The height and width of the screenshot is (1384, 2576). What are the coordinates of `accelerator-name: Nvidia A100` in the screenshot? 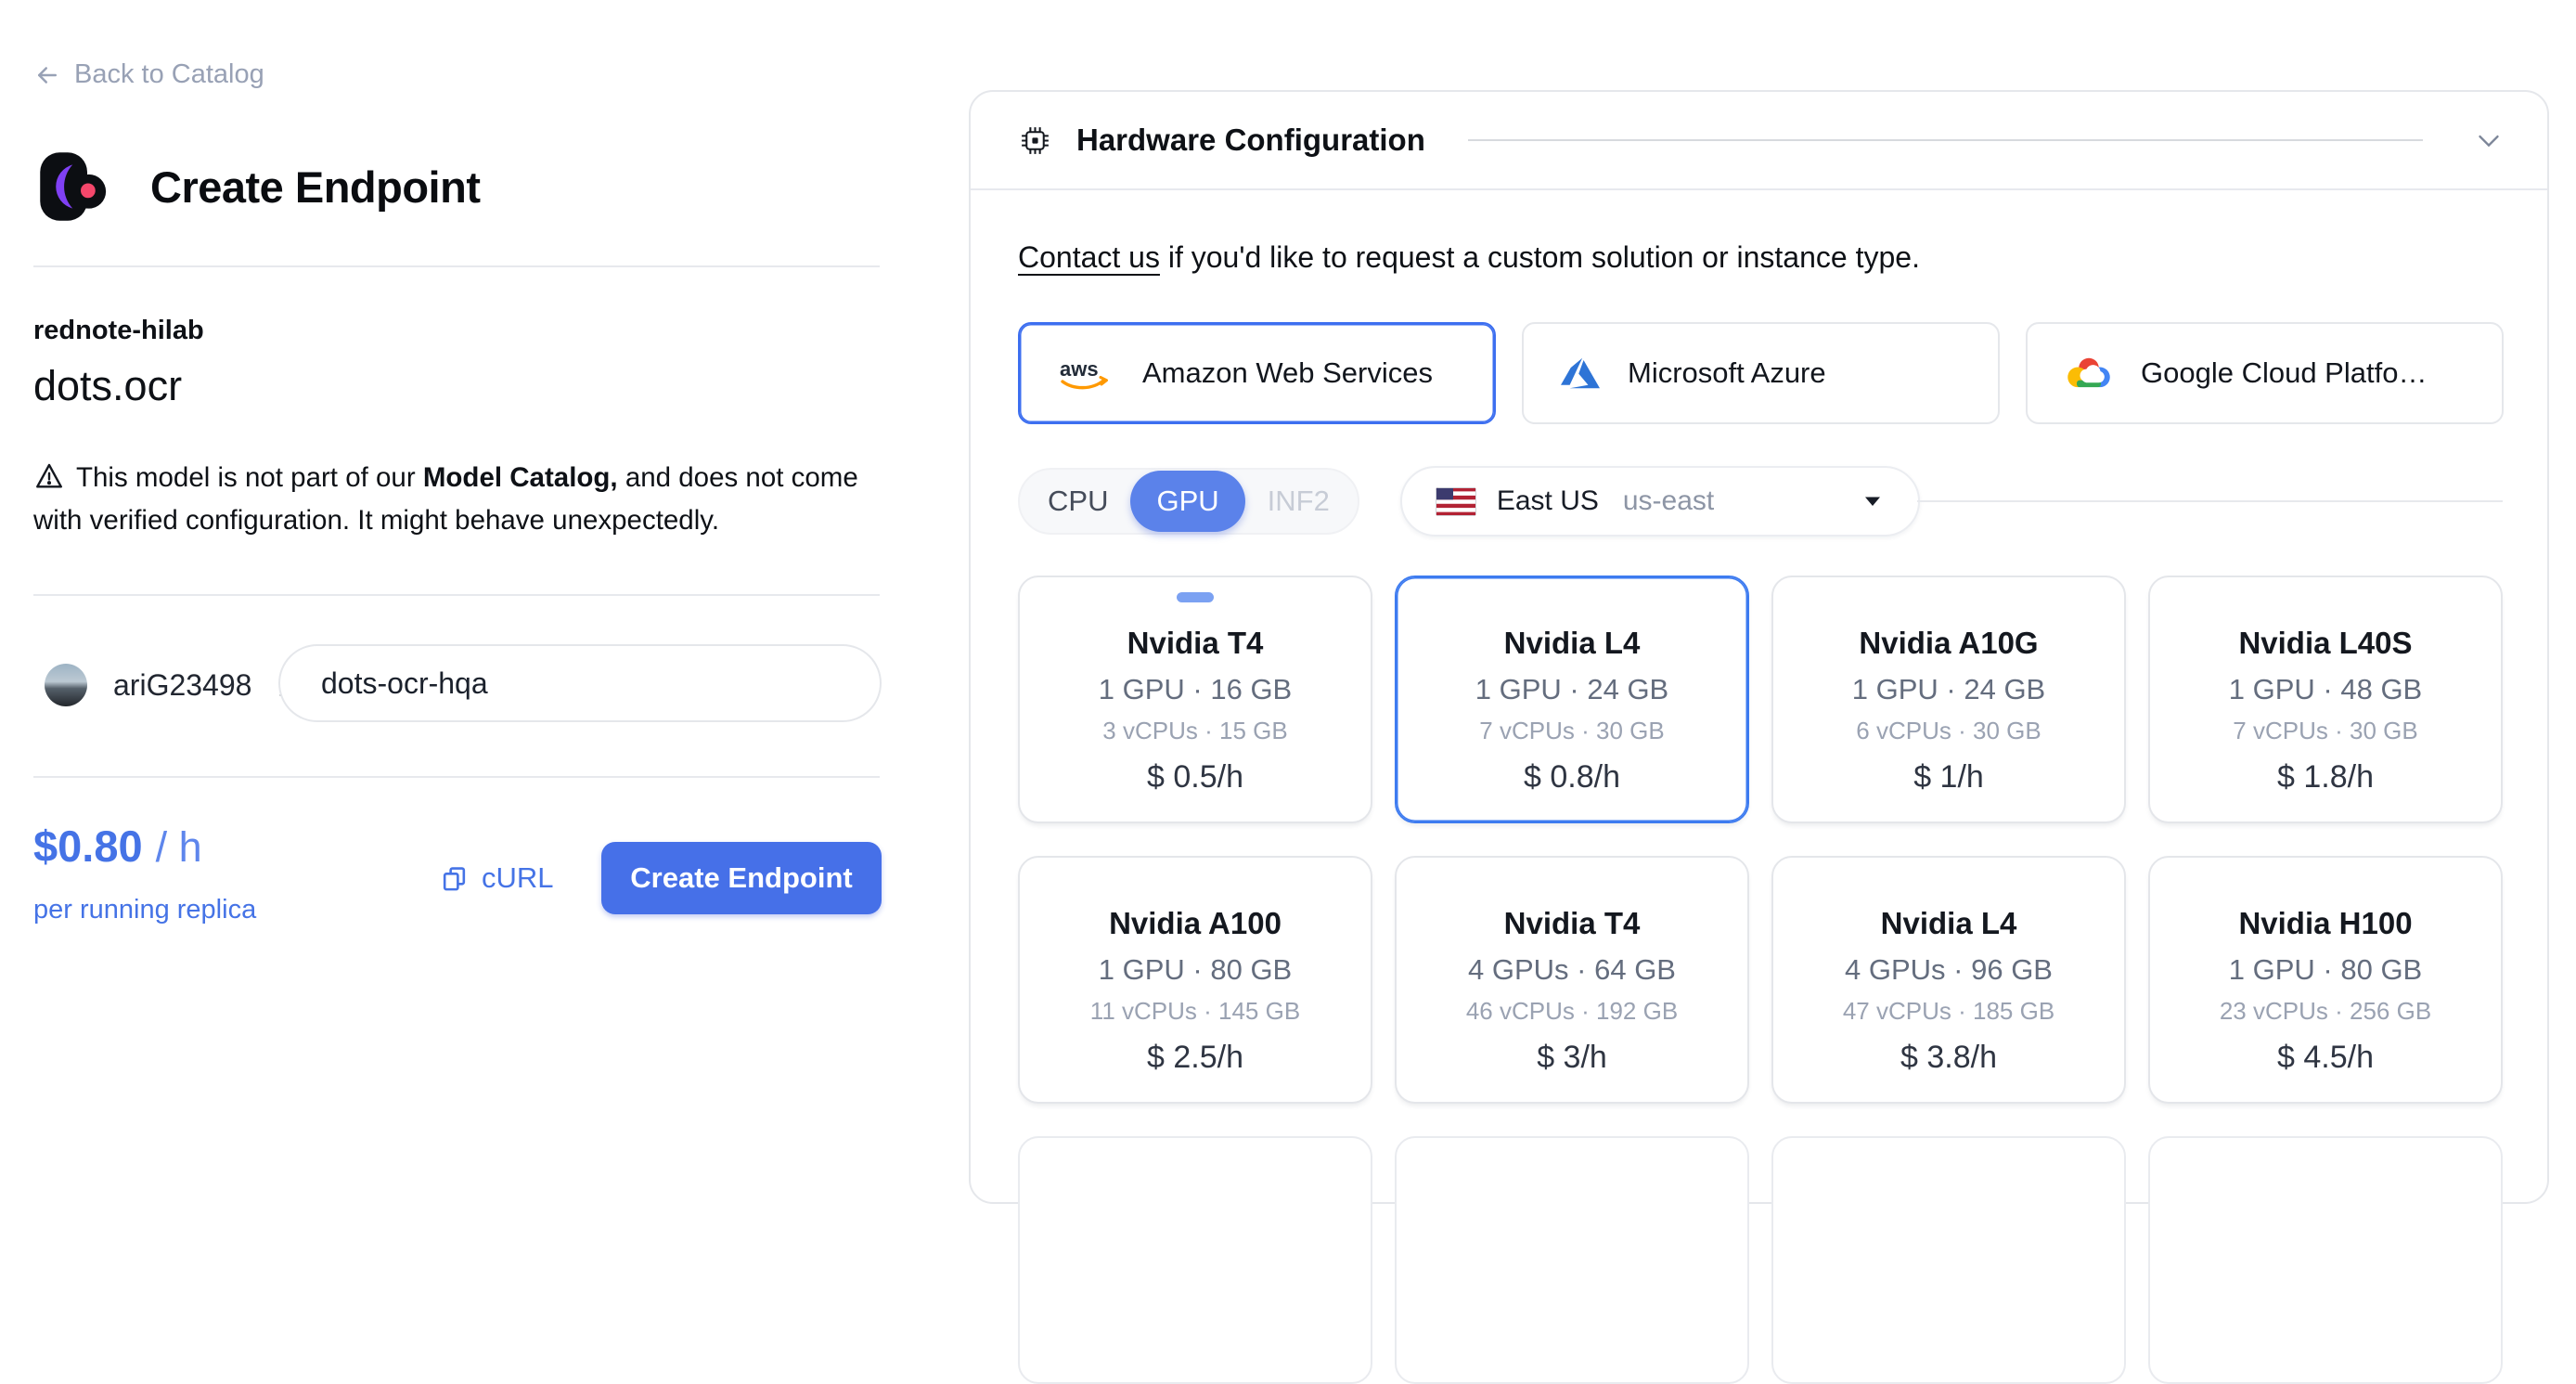 It's located at (1195, 923).